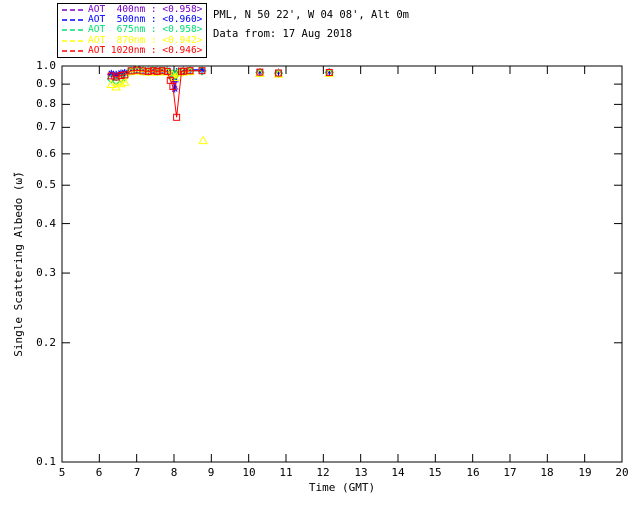 This screenshot has height=512, width=640. I want to click on y-tick-label: 0.2, so click(46, 342).